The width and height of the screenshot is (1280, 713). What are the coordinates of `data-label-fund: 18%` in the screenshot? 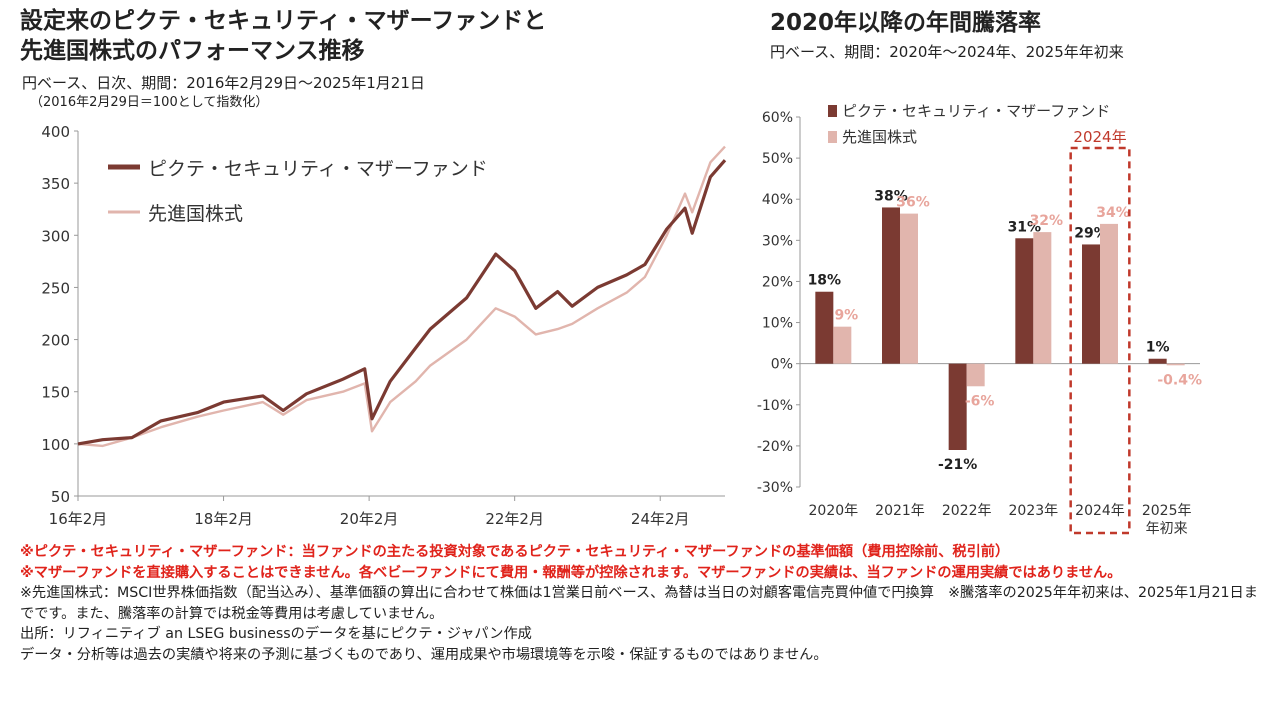 It's located at (825, 281).